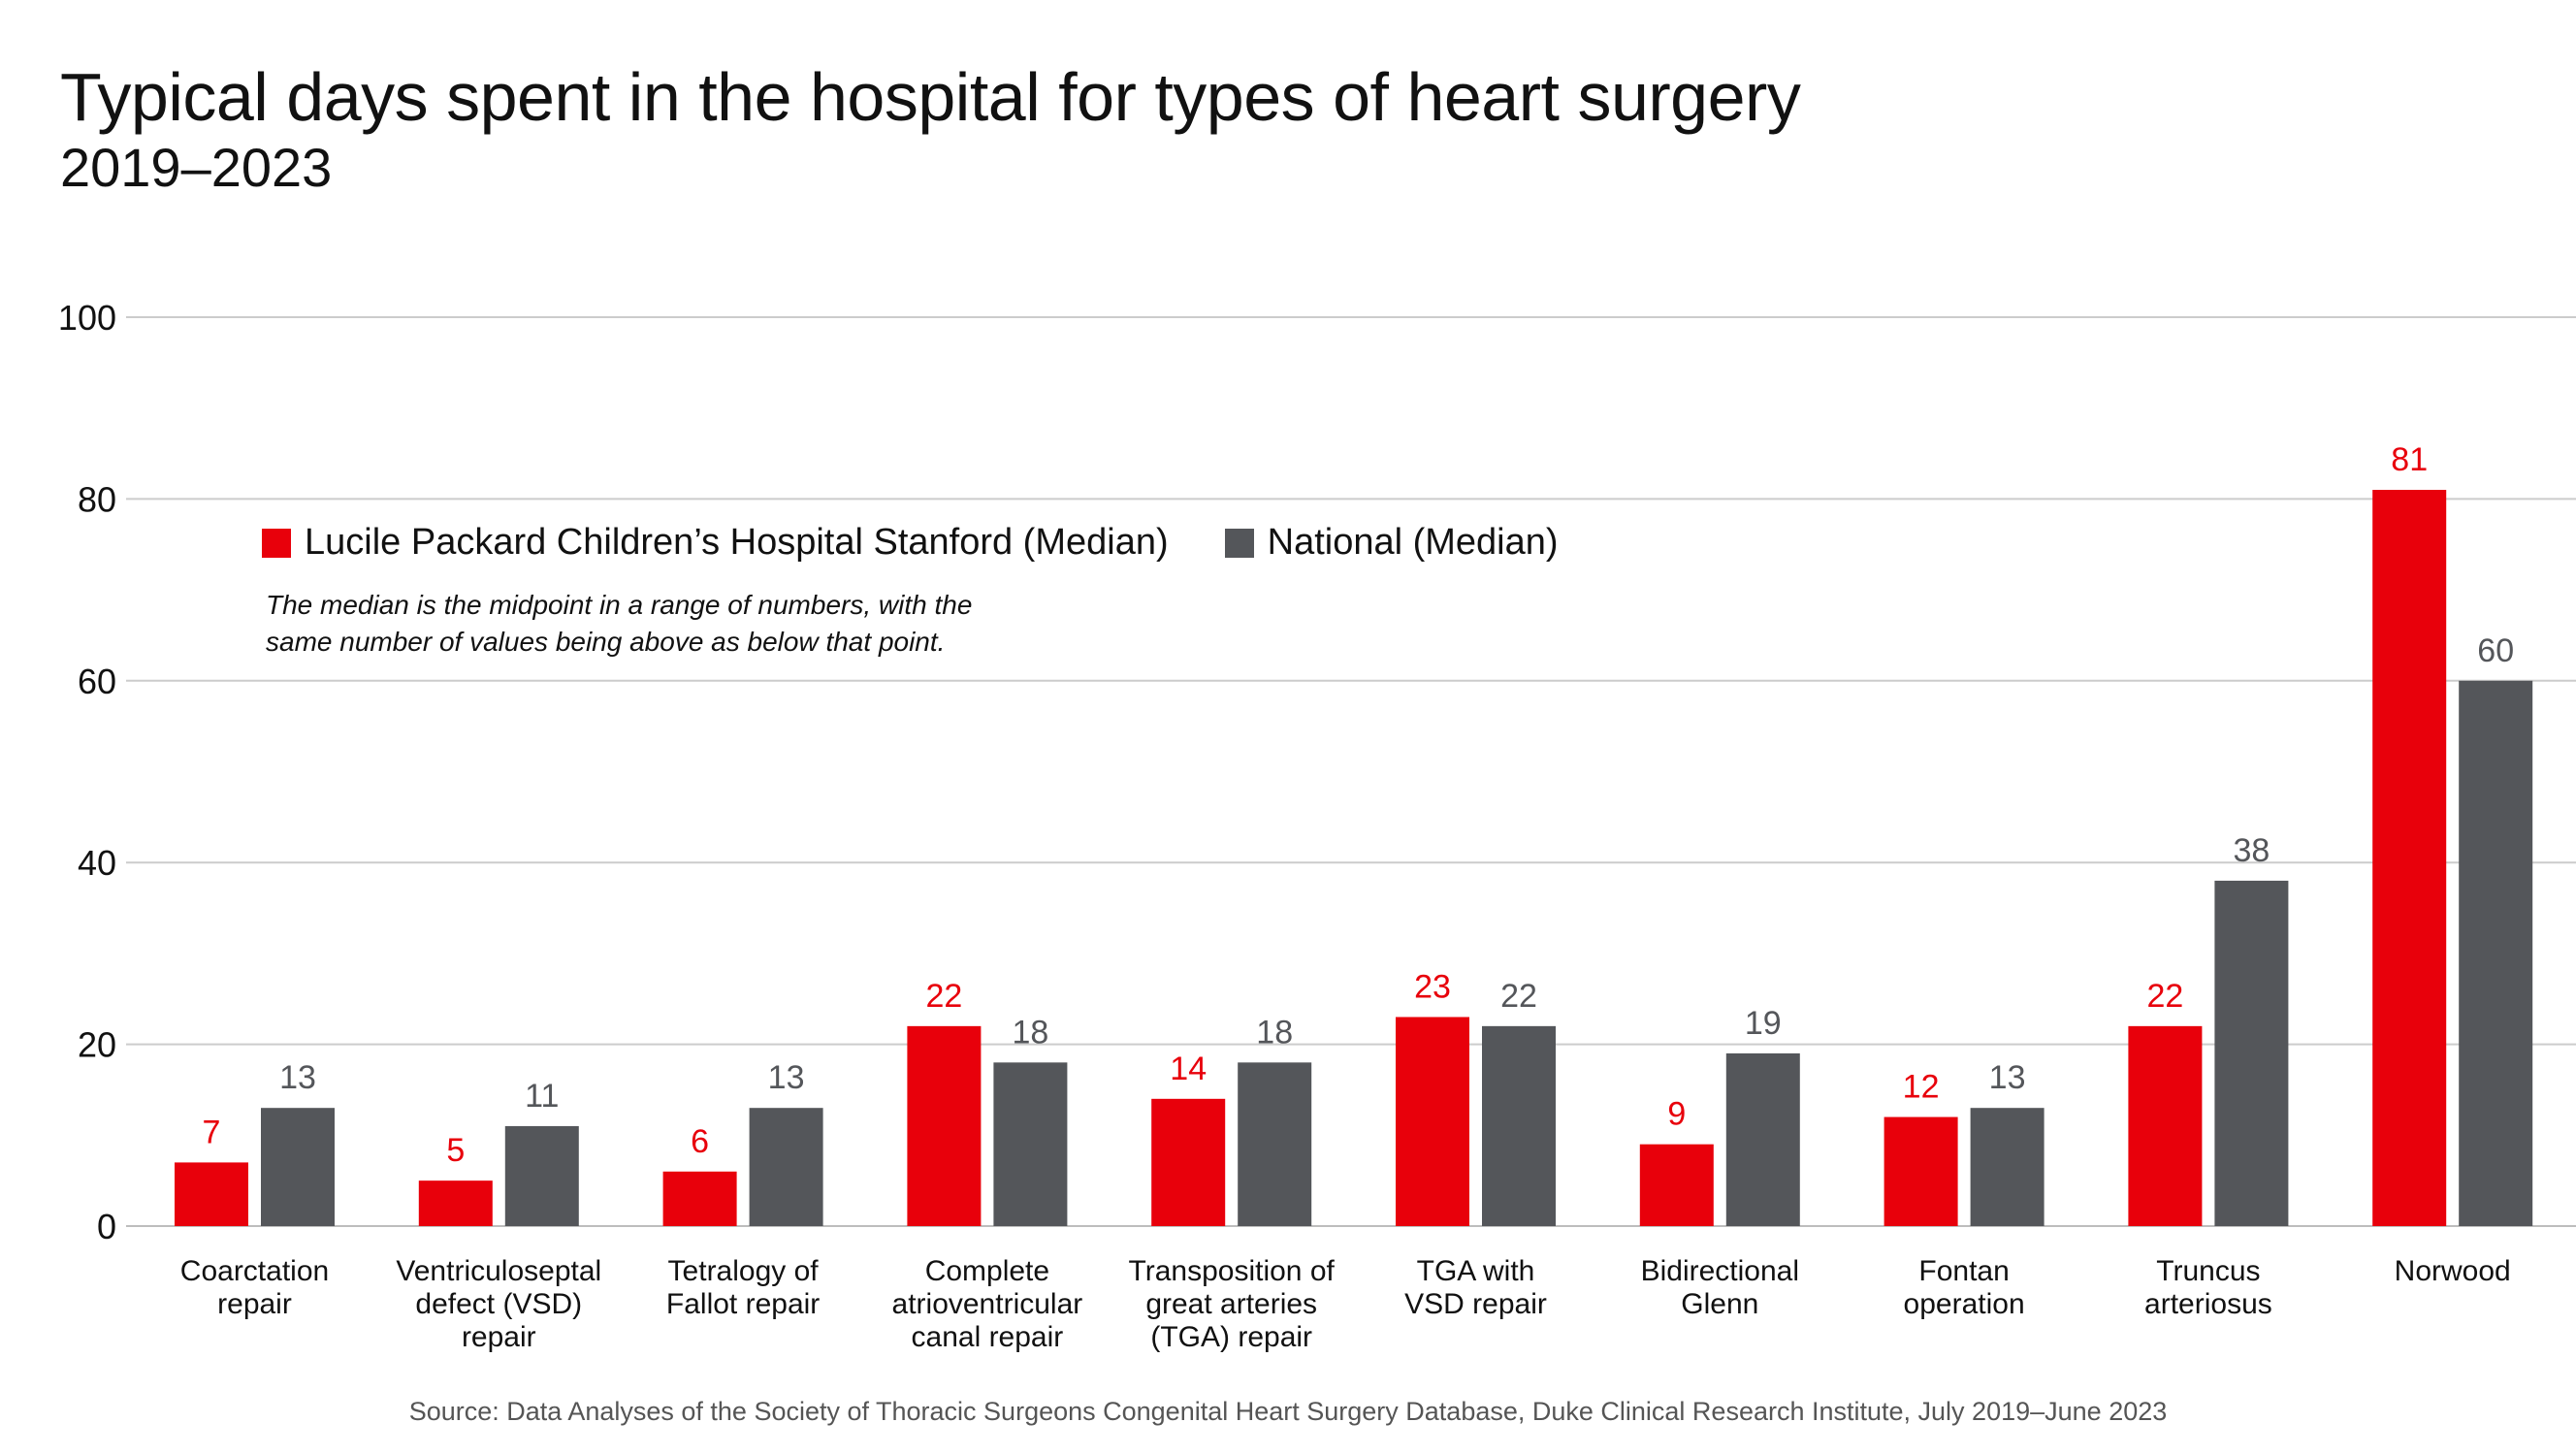  I want to click on legend-item-national: National (Median), so click(1391, 543).